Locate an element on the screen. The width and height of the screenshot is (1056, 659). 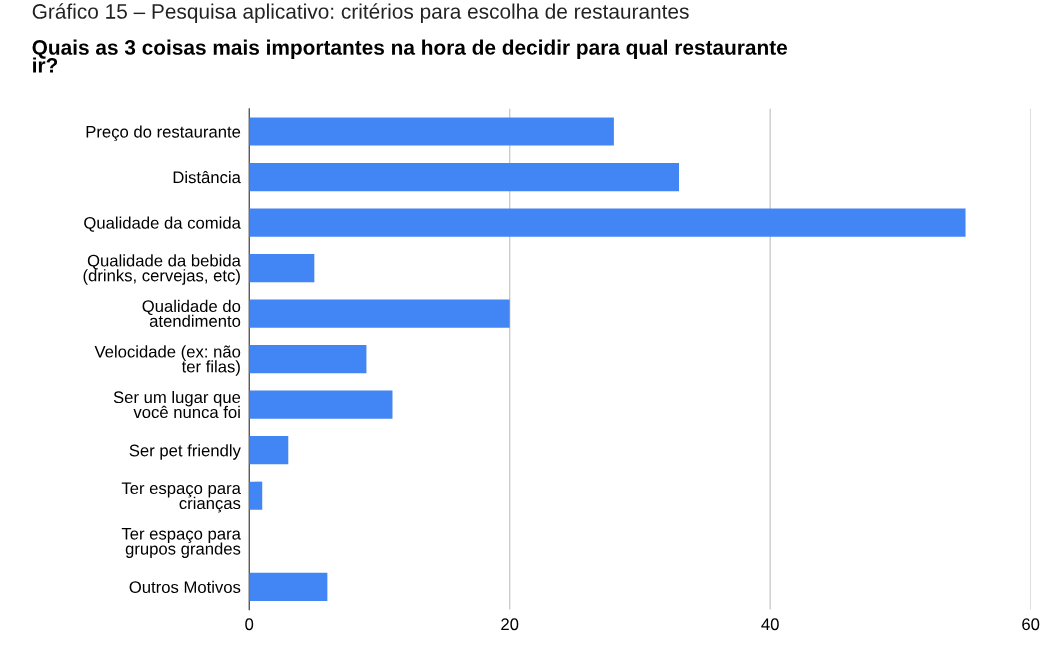
y-tick-label: Outros Motivos is located at coordinates (185, 587).